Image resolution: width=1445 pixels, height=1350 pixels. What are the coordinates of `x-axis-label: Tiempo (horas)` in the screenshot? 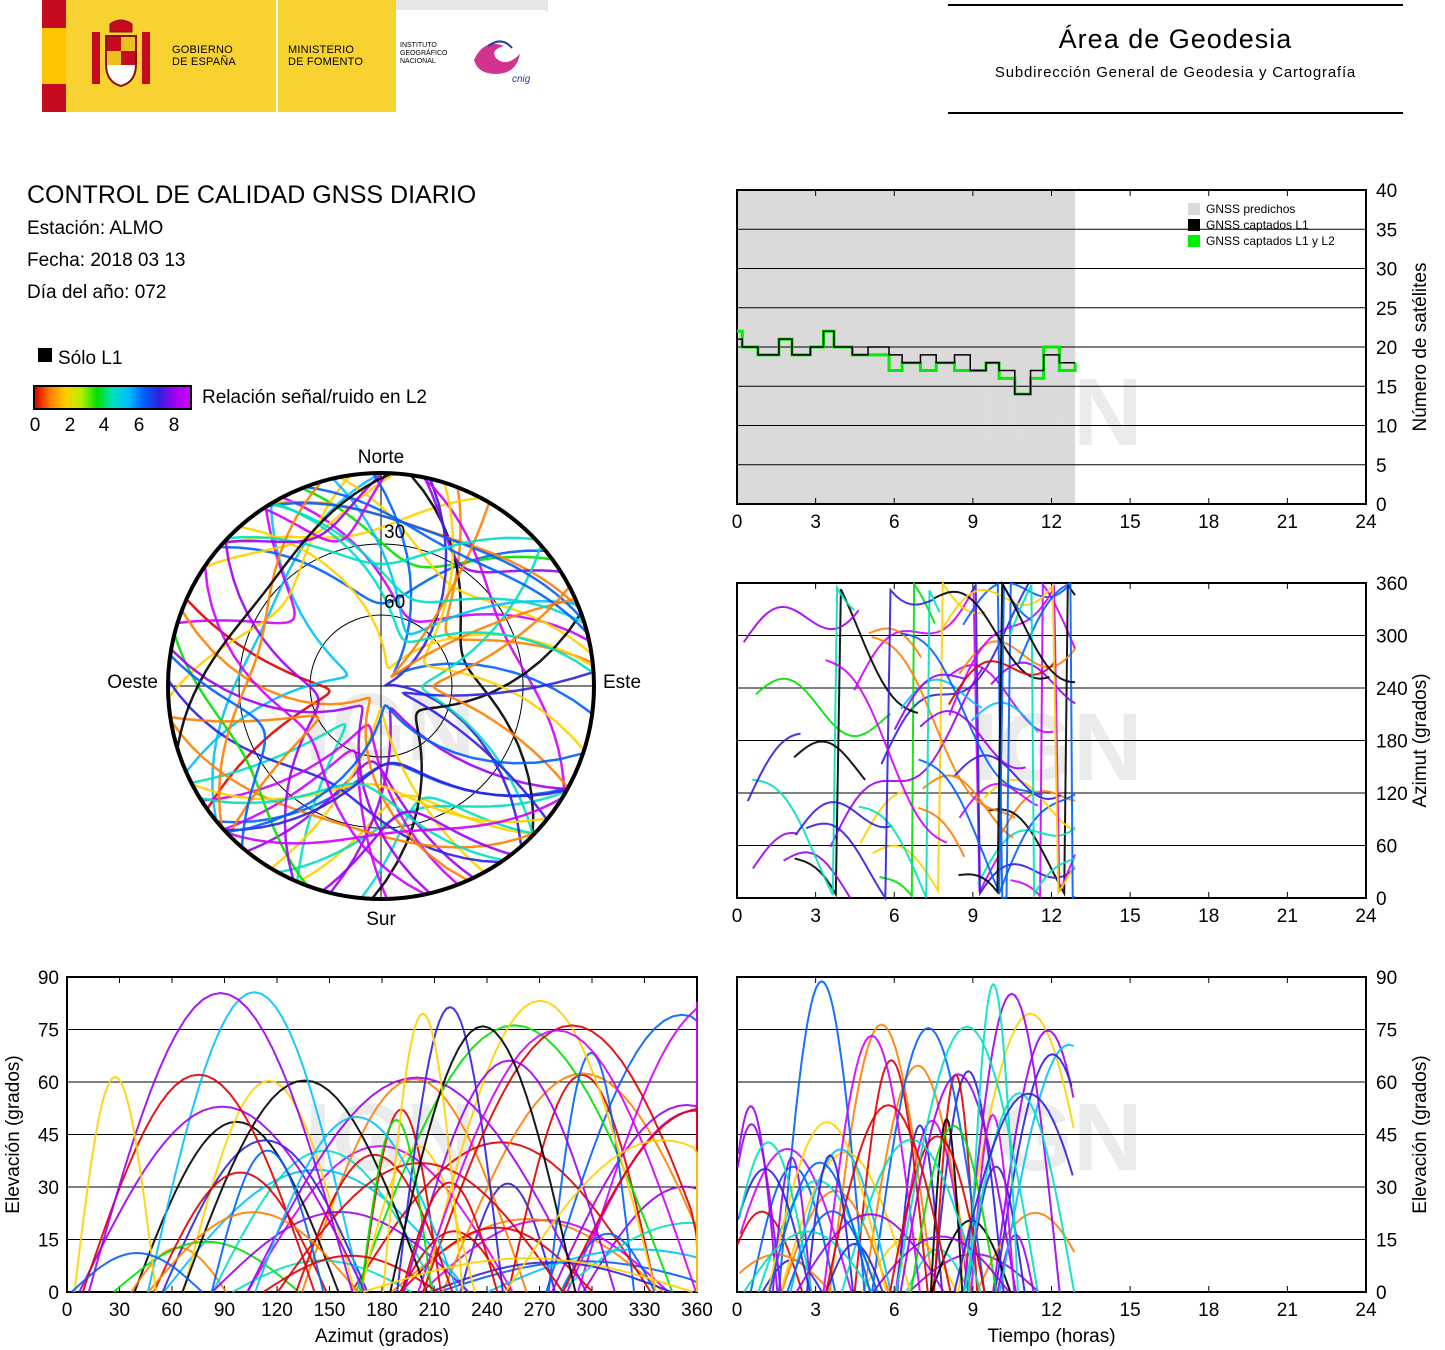 It's located at (1051, 1336).